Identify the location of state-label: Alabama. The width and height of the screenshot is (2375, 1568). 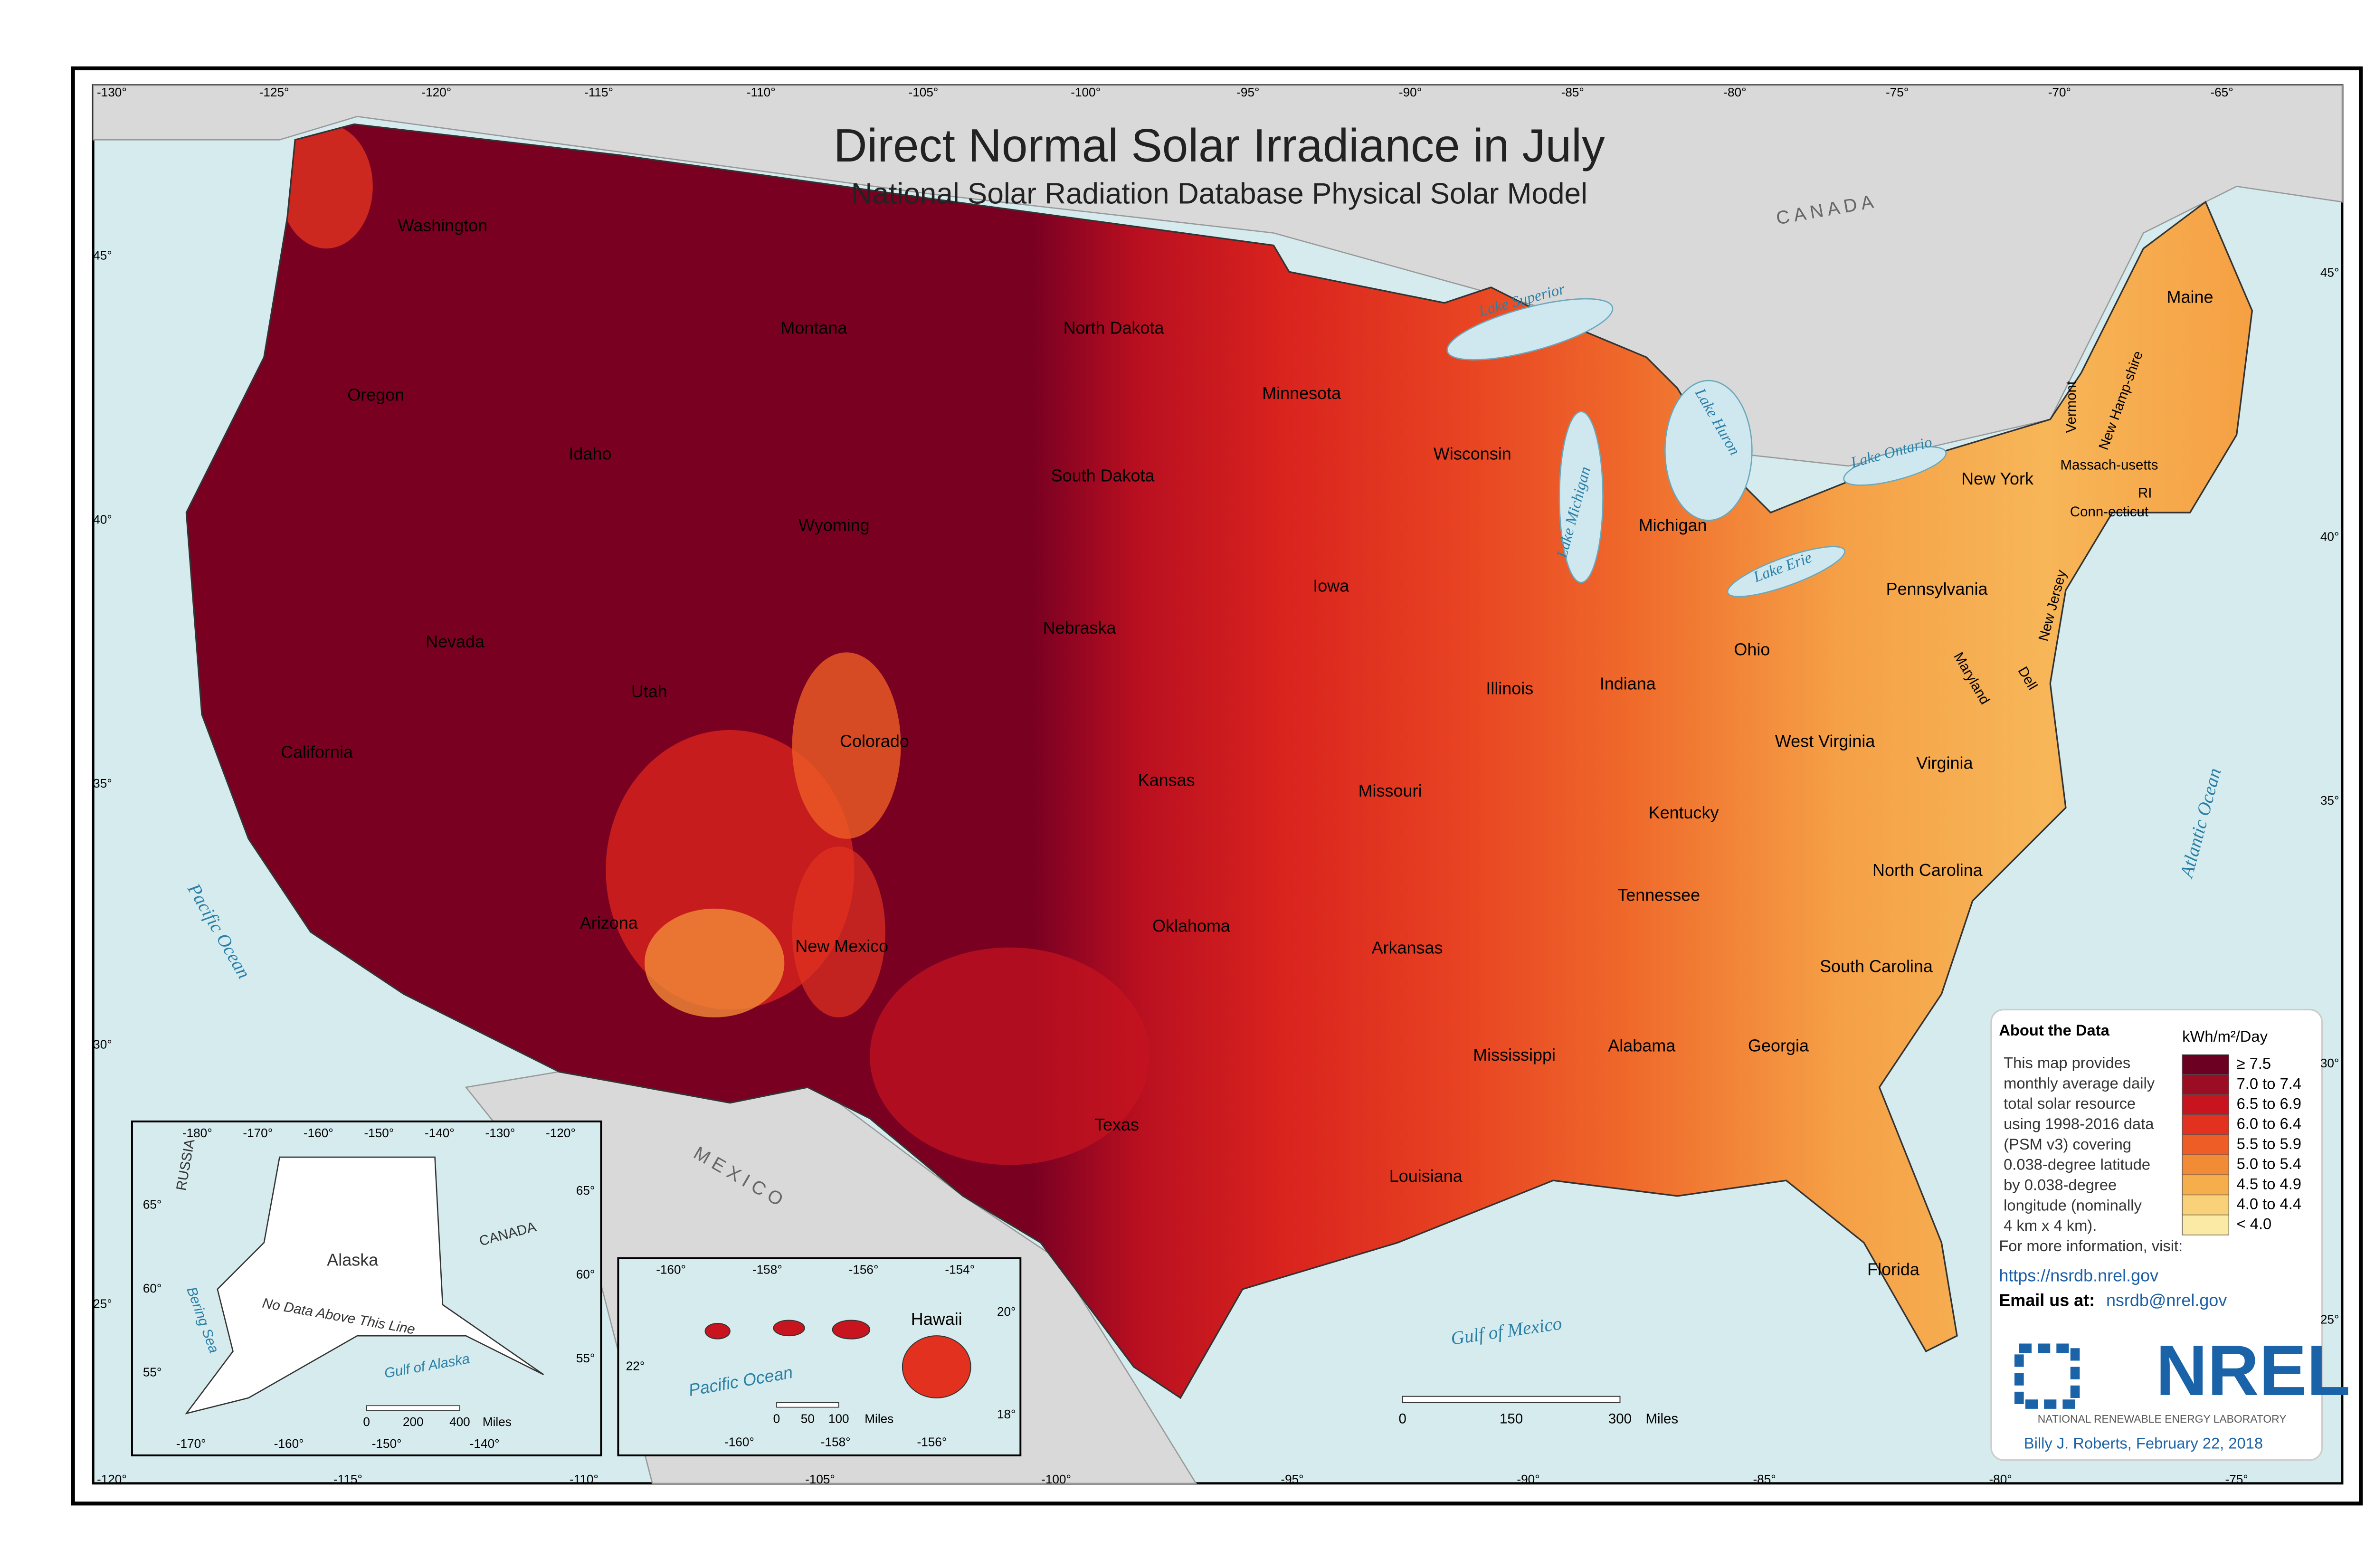
(1641, 1045).